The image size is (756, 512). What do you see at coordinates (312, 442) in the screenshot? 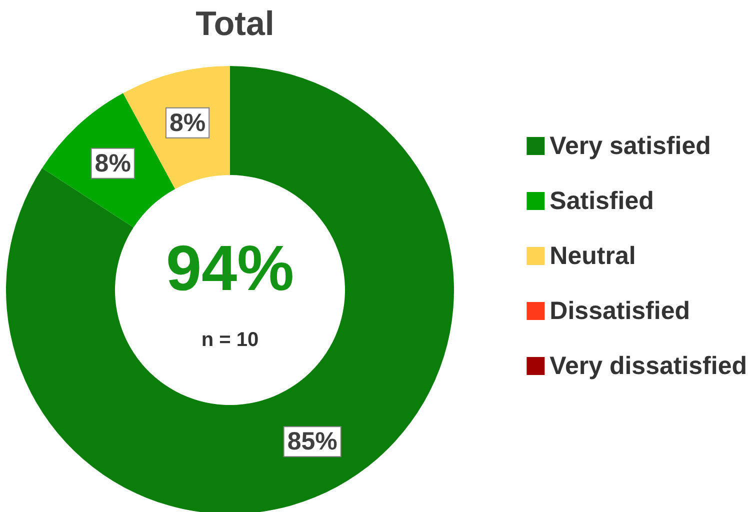
I see `data-label: 85%` at bounding box center [312, 442].